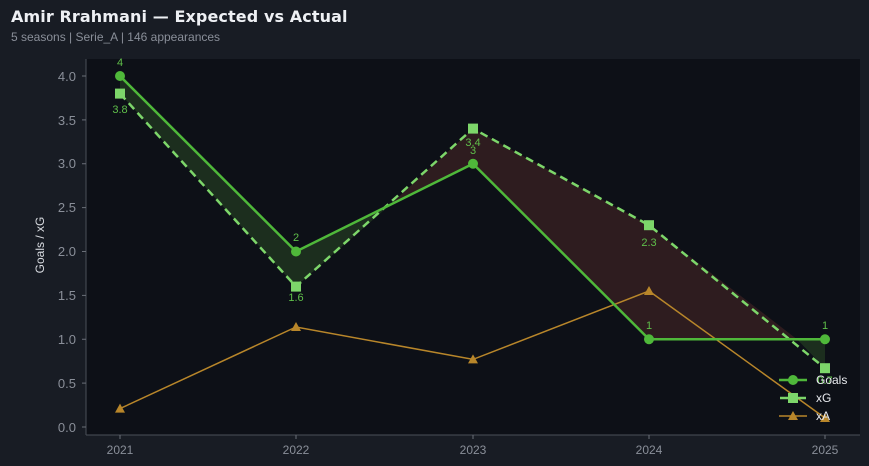 The height and width of the screenshot is (466, 869). Describe the element at coordinates (67, 295) in the screenshot. I see `y-tick-label: 1.5` at that location.